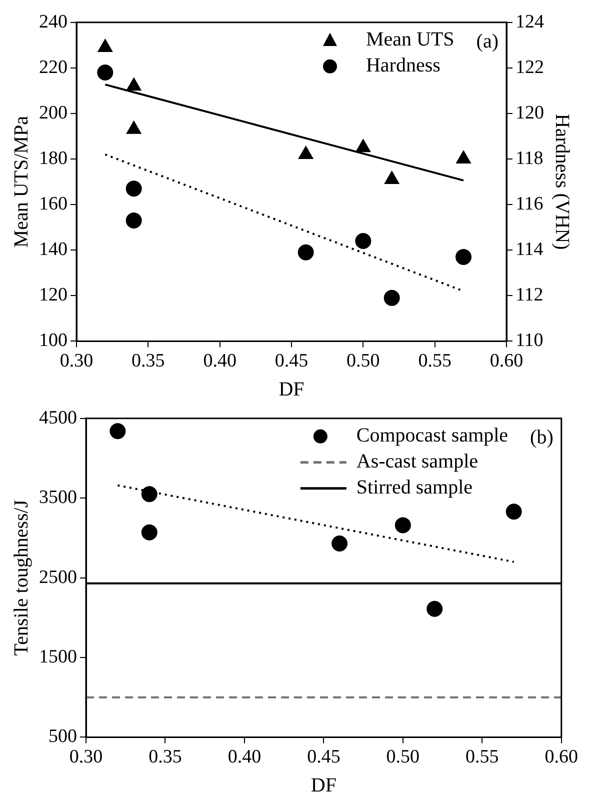 Image resolution: width=589 pixels, height=812 pixels. Describe the element at coordinates (414, 487) in the screenshot. I see `legend-label: Stirred sample` at that location.